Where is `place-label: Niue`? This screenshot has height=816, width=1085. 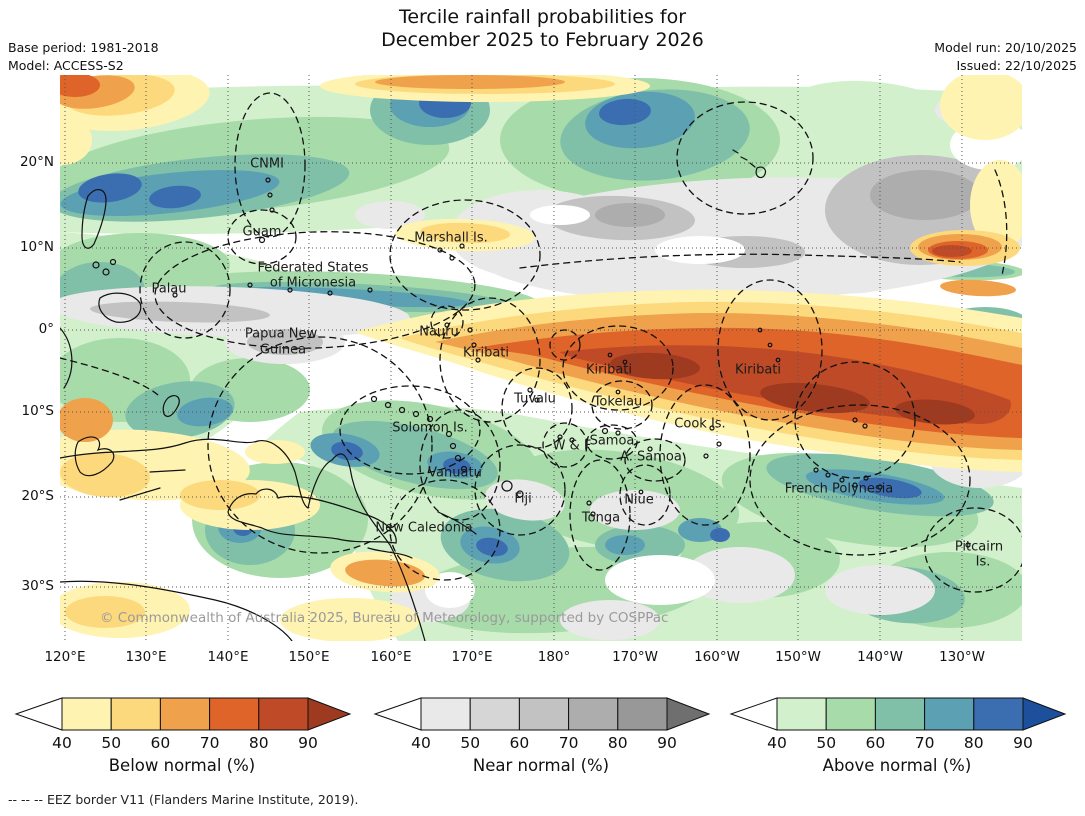 place-label: Niue is located at coordinates (639, 500).